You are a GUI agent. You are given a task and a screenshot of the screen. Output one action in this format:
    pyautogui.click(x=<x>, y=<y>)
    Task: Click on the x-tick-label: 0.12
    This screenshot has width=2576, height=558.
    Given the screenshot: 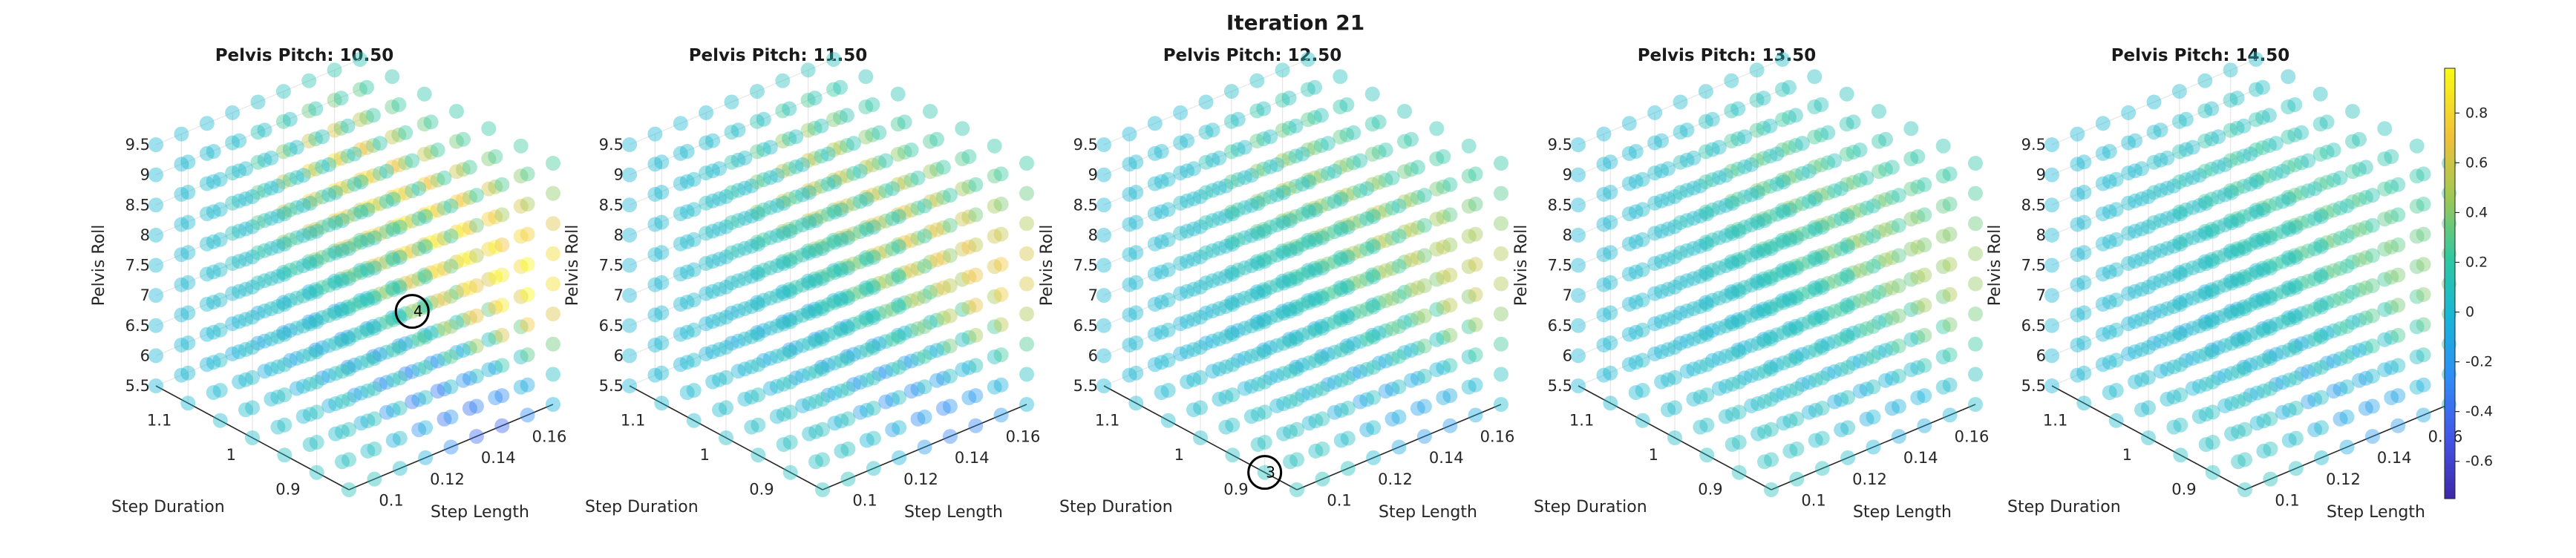 What is the action you would take?
    pyautogui.click(x=2344, y=479)
    